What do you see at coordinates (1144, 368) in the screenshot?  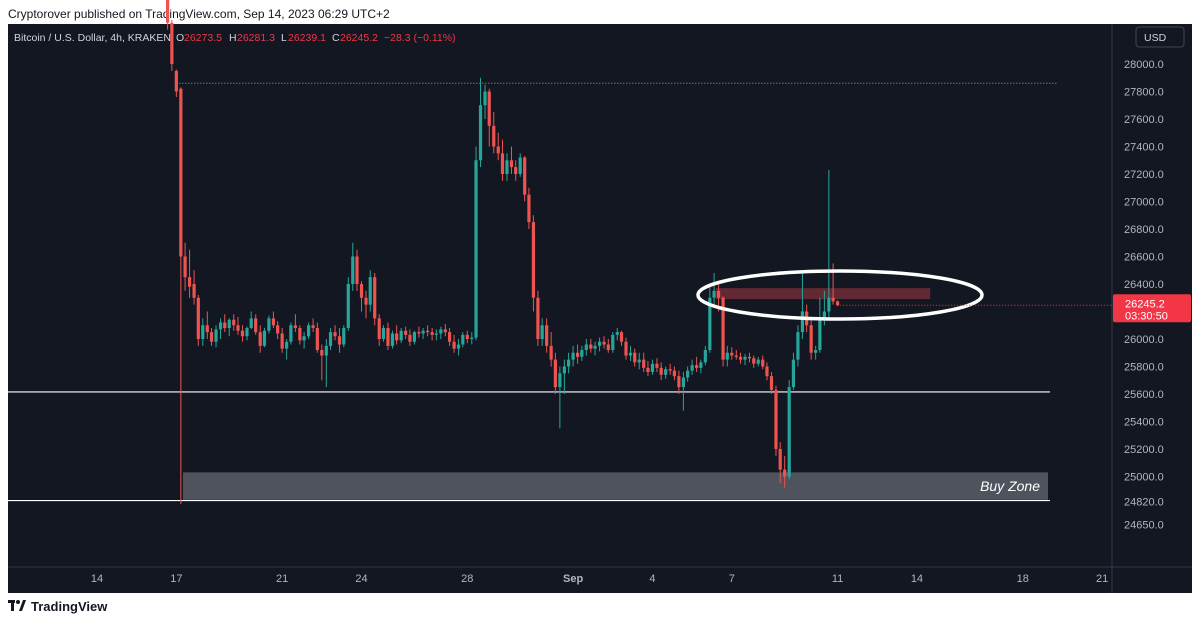 I see `y-tick-label: 25800.0` at bounding box center [1144, 368].